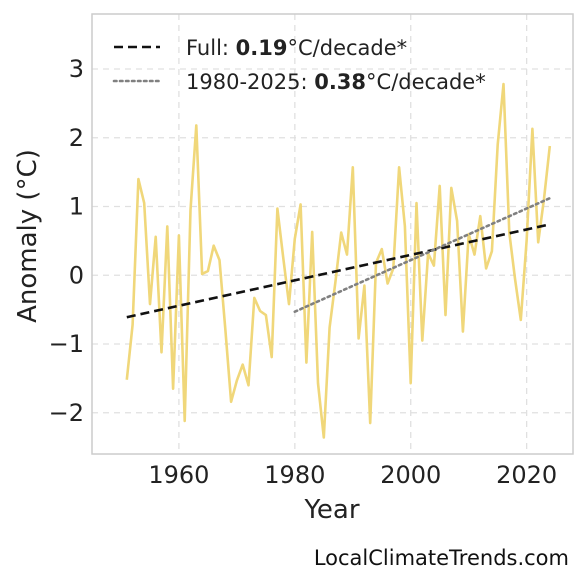 Image resolution: width=585 pixels, height=580 pixels. I want to click on x-tick-label: 2020, so click(526, 475).